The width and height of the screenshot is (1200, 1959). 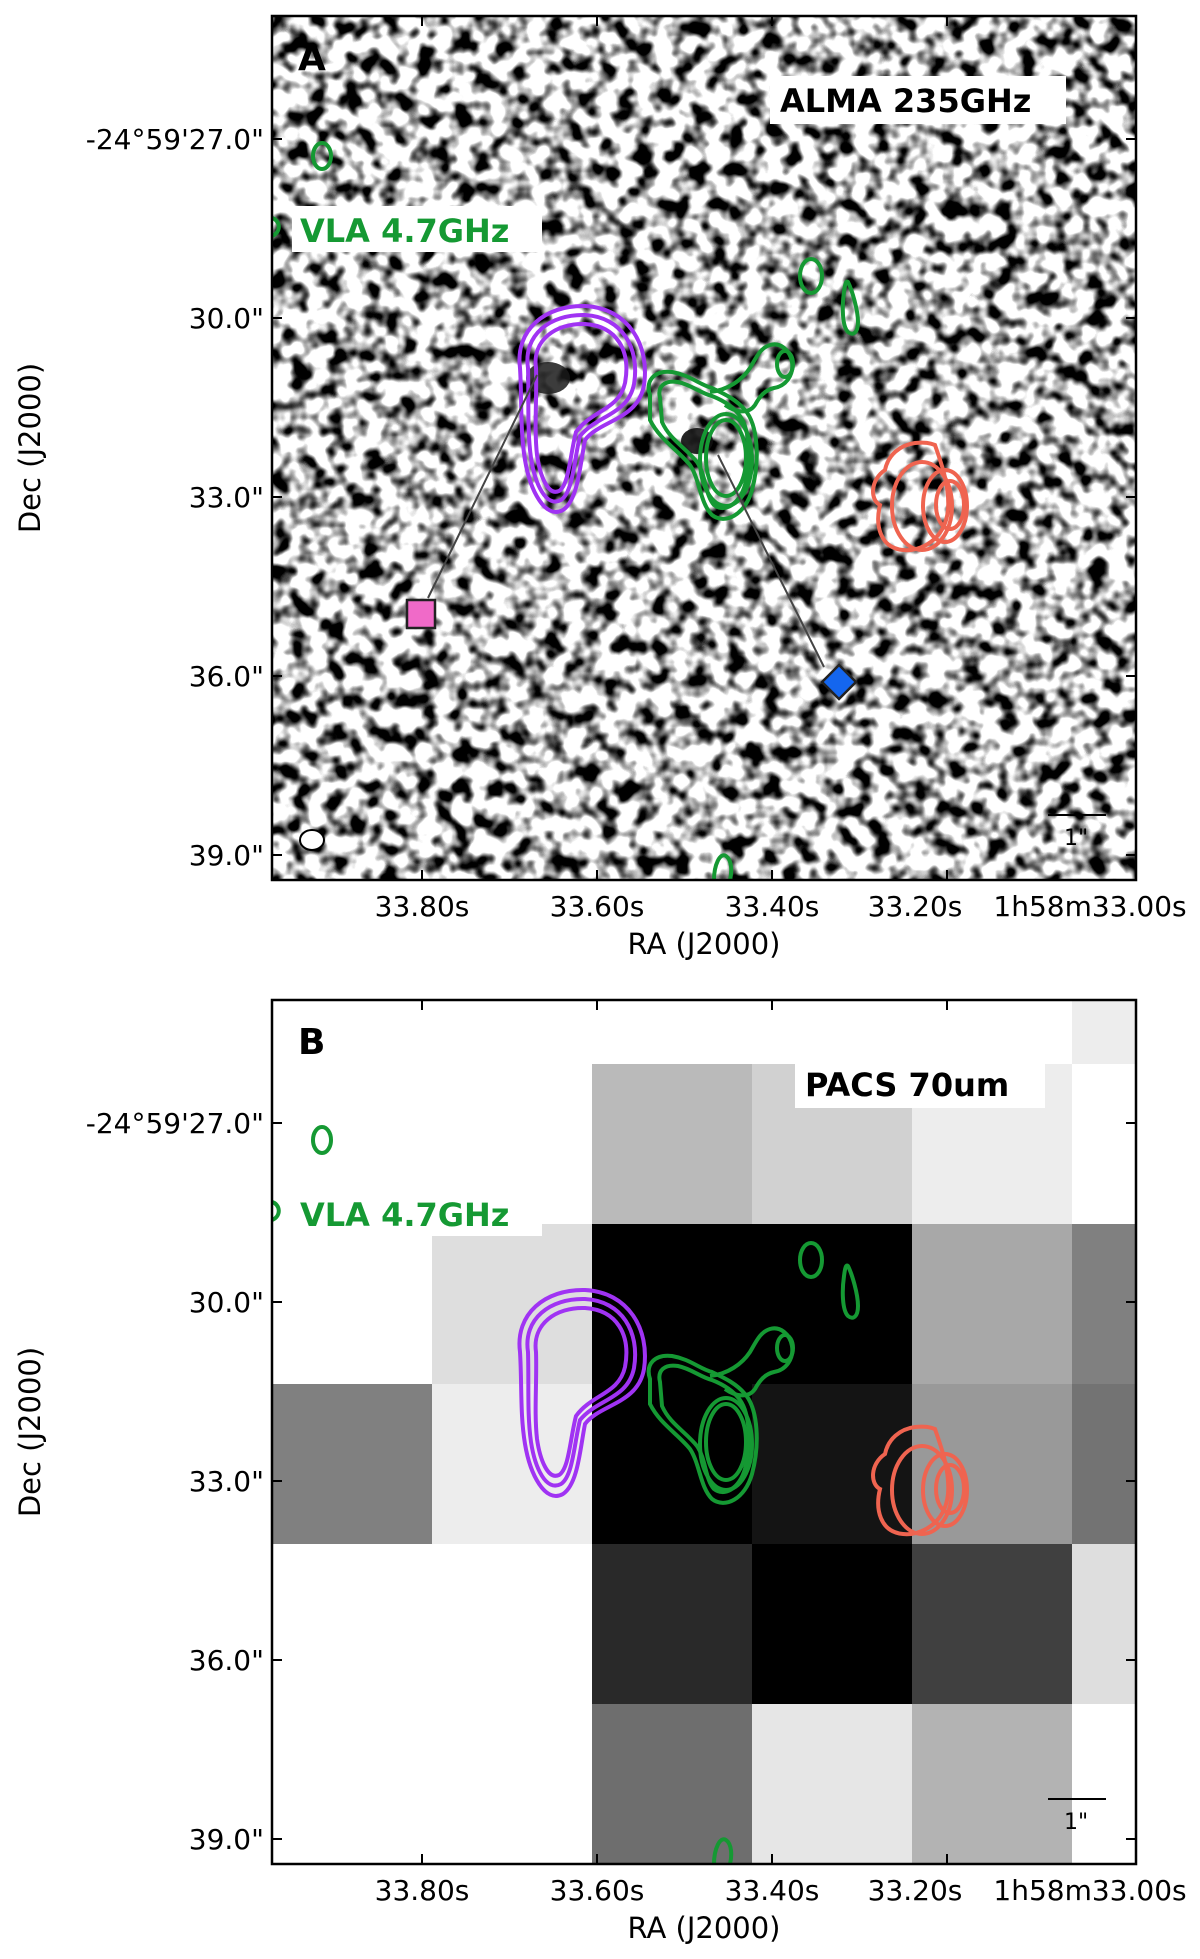 I want to click on vla-contour-core-inner-b, so click(x=726, y=1442).